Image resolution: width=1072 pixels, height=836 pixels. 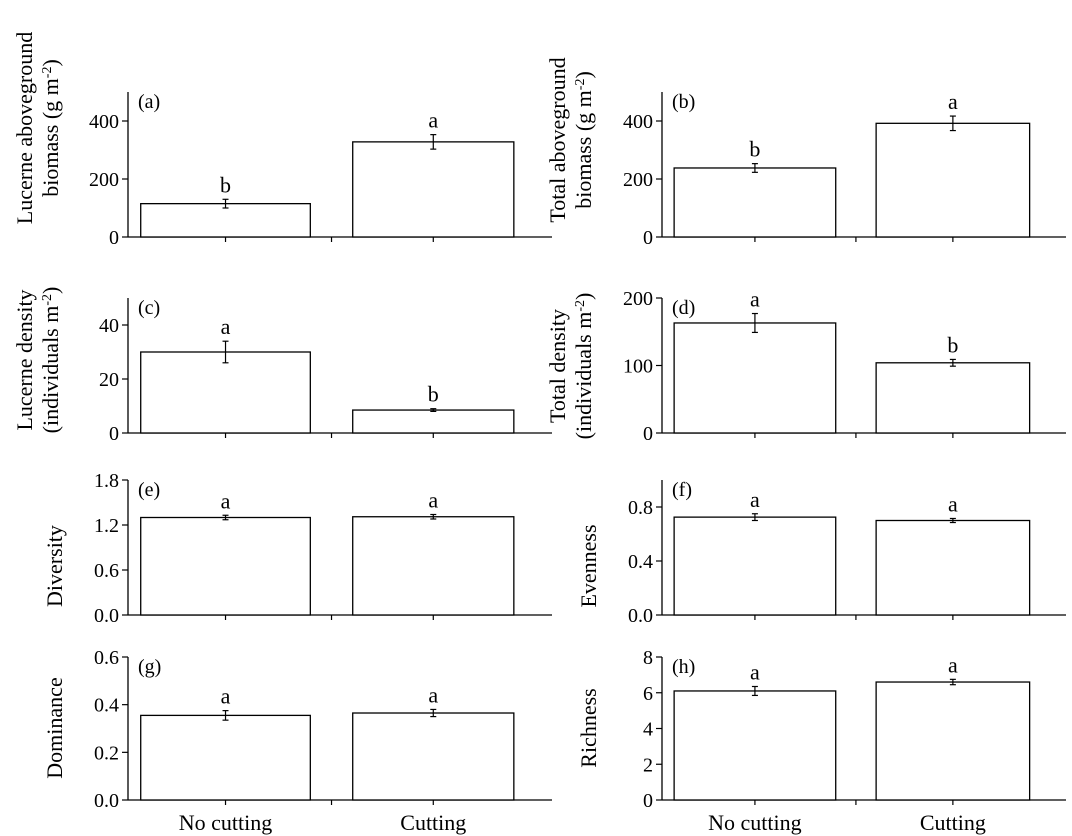 I want to click on y-tick-label: 1.2, so click(x=106, y=526).